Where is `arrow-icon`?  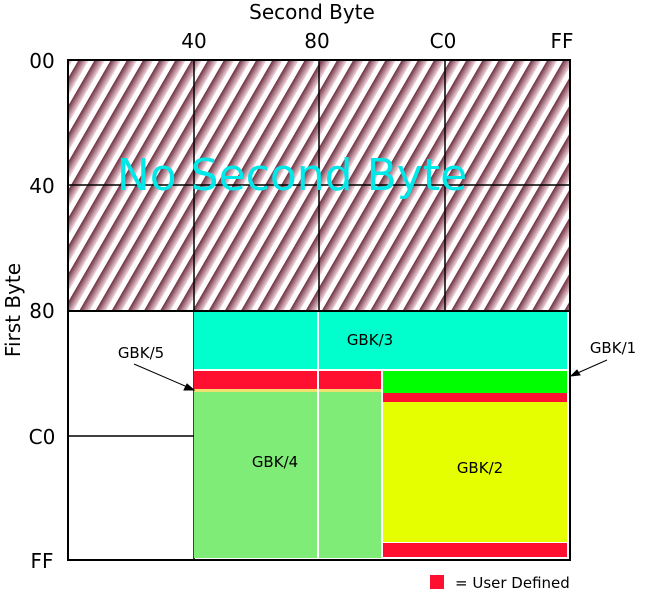
arrow-icon is located at coordinates (370, 375).